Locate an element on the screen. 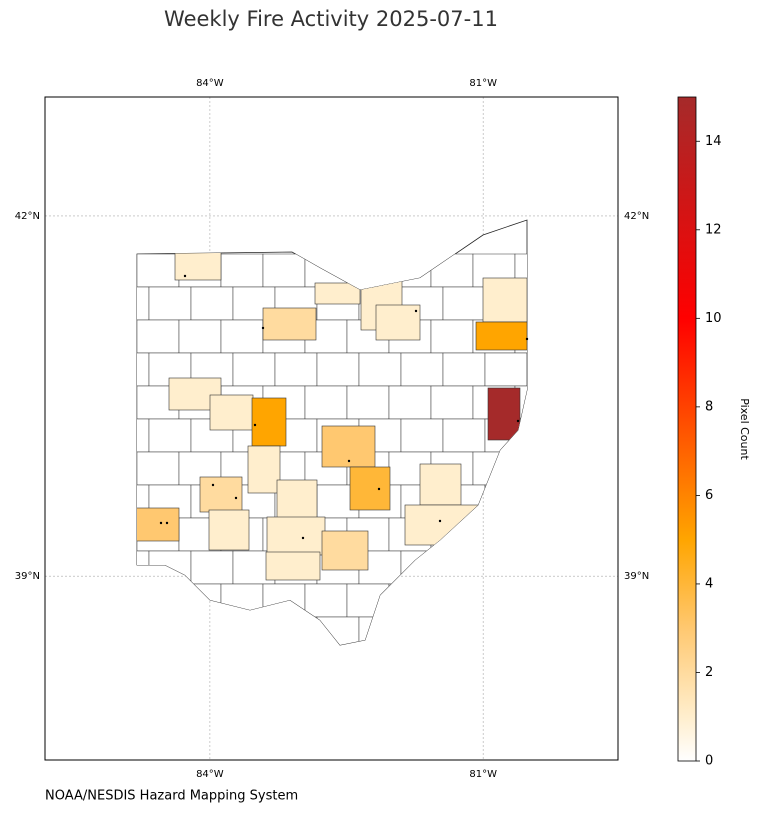 The height and width of the screenshot is (817, 760). lat-label-left: 42°N is located at coordinates (27, 216).